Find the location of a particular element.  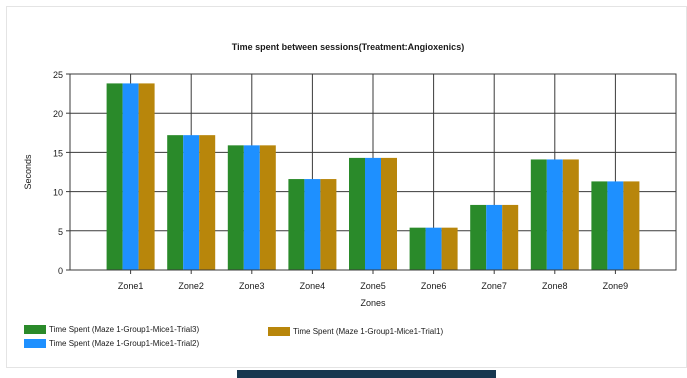

bar-zone7-series2 is located at coordinates (494, 237).